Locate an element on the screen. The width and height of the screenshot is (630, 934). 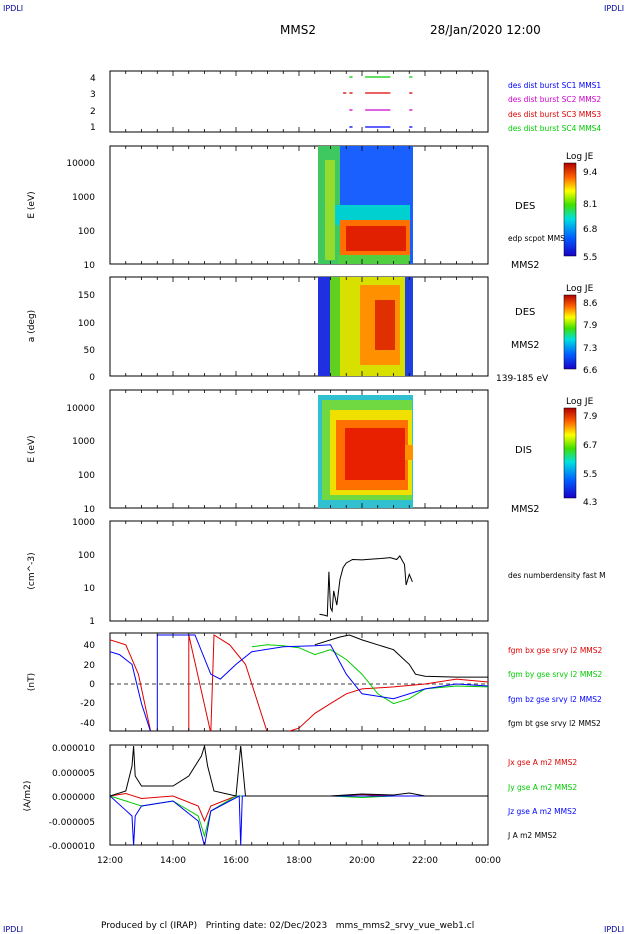
des-energy-yticks: 10000 1000 100 10 is located at coordinates (80, 215).